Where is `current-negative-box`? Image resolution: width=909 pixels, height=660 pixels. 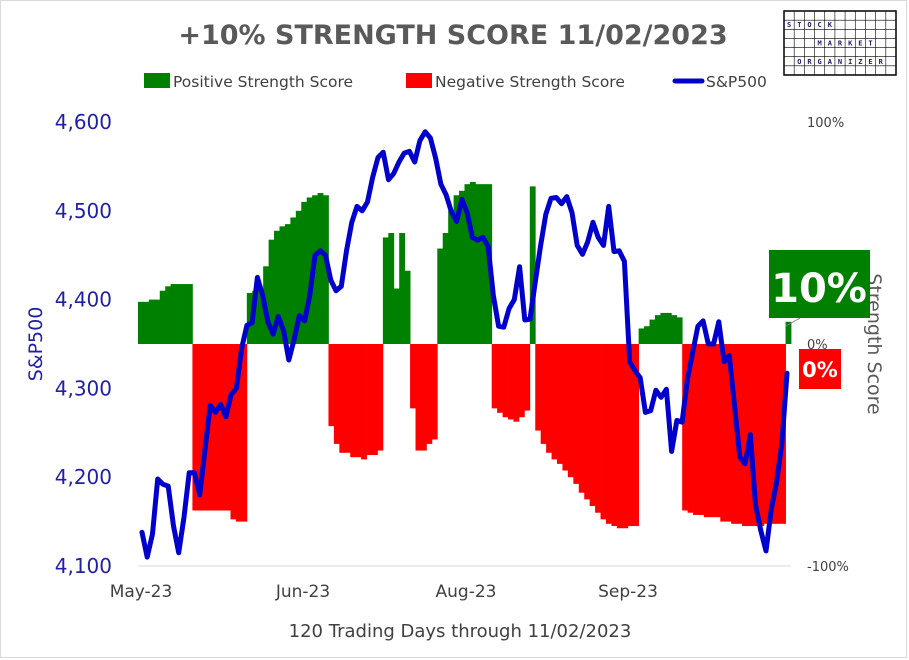 current-negative-box is located at coordinates (820, 369).